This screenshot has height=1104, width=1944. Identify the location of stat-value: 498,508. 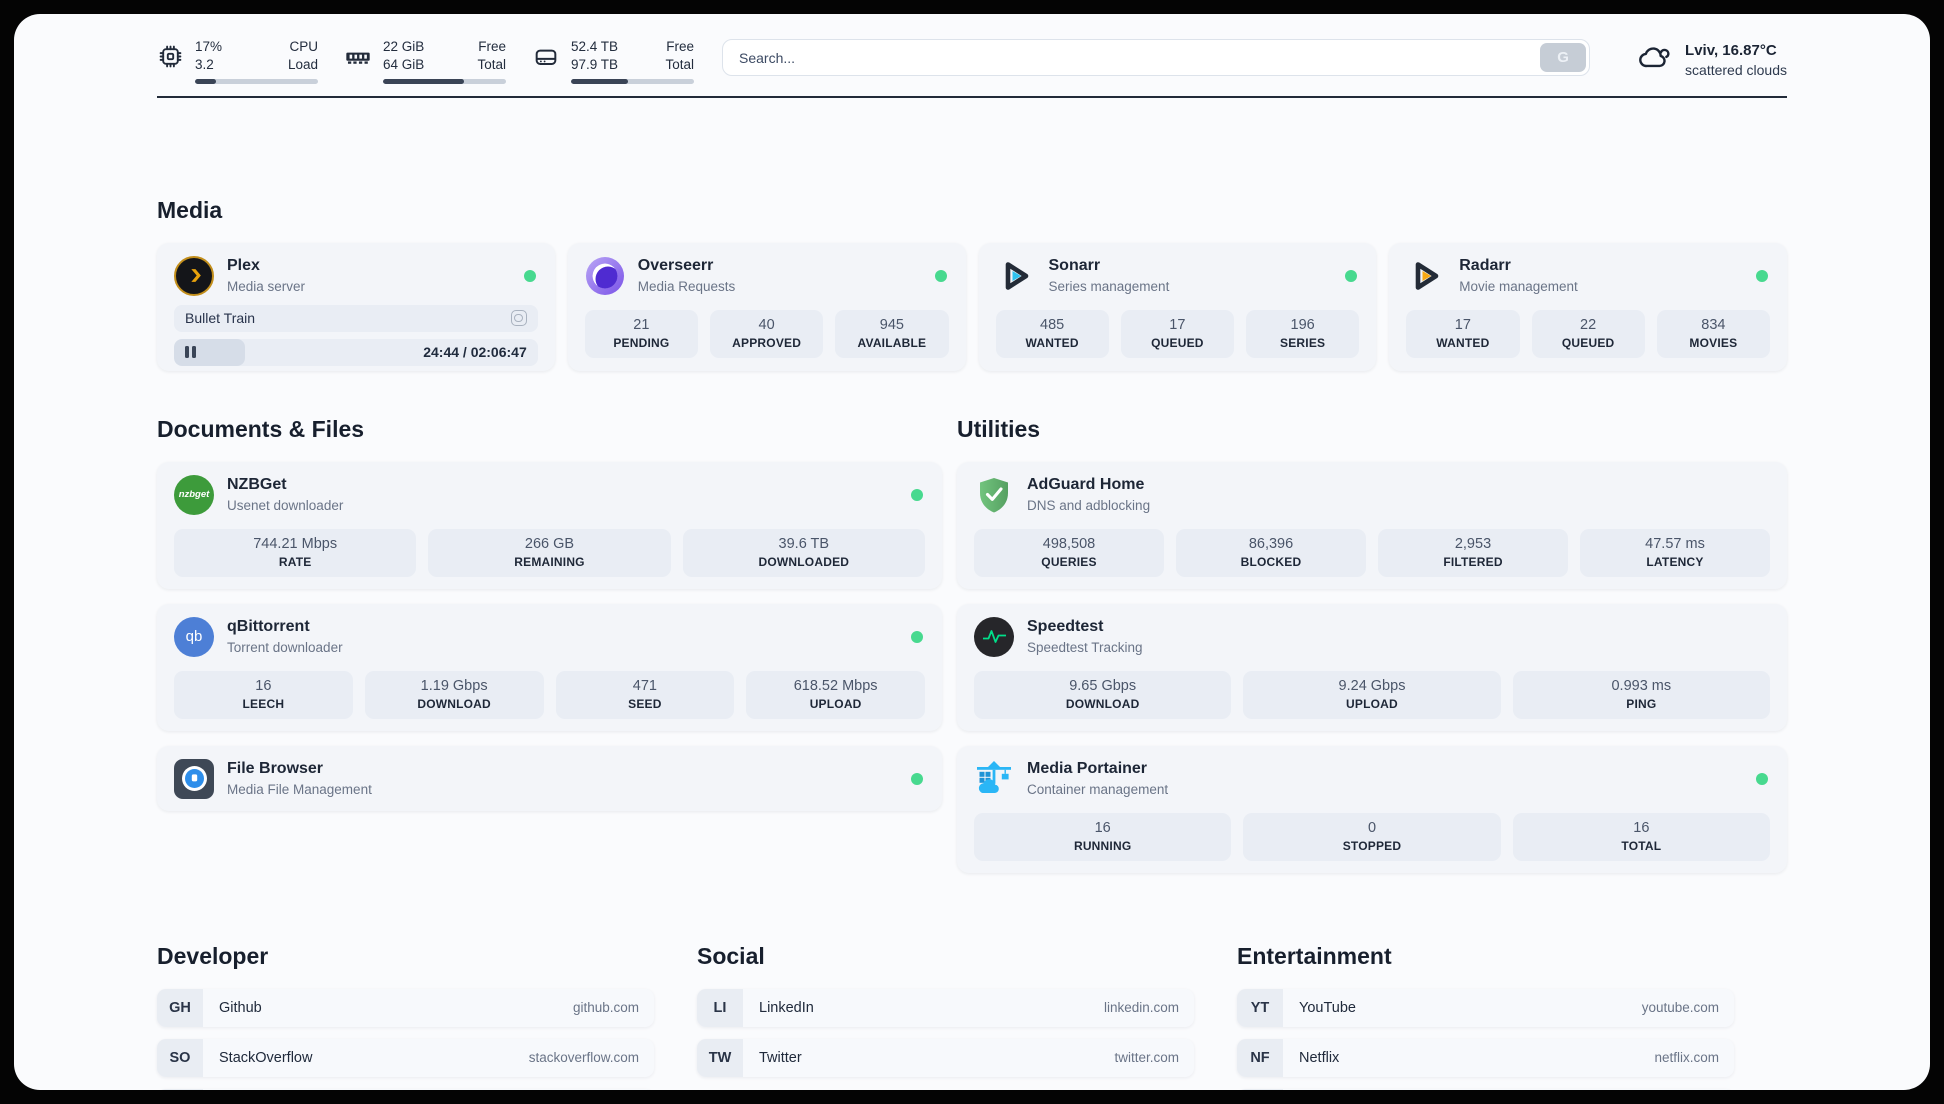
(1069, 543).